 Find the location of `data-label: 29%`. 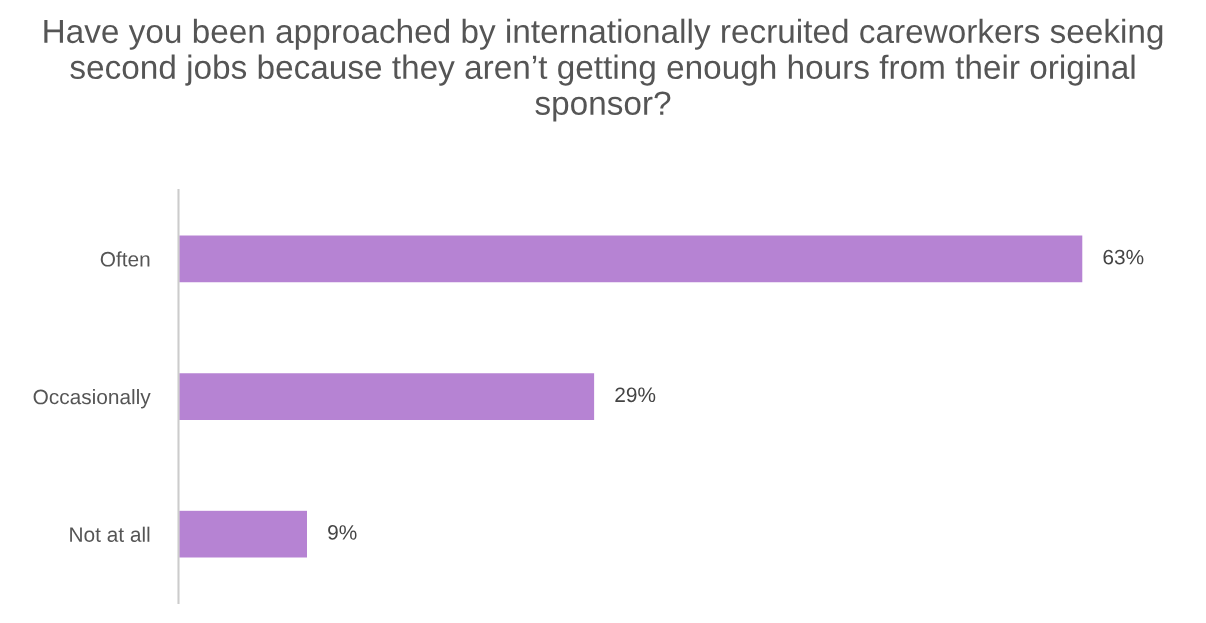

data-label: 29% is located at coordinates (635, 395).